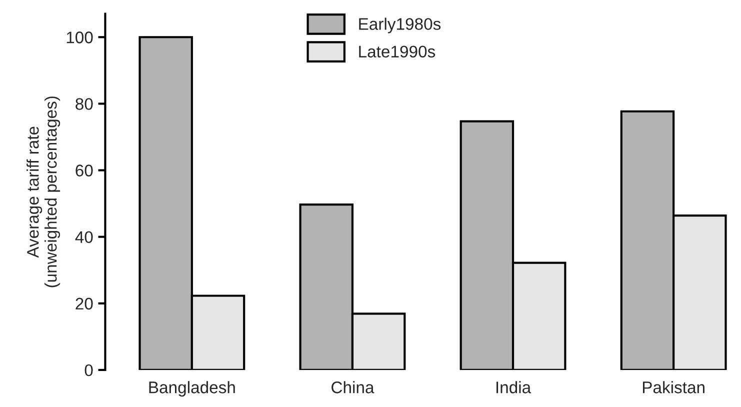 The width and height of the screenshot is (741, 407). I want to click on legend-label: Late1990s, so click(397, 52).